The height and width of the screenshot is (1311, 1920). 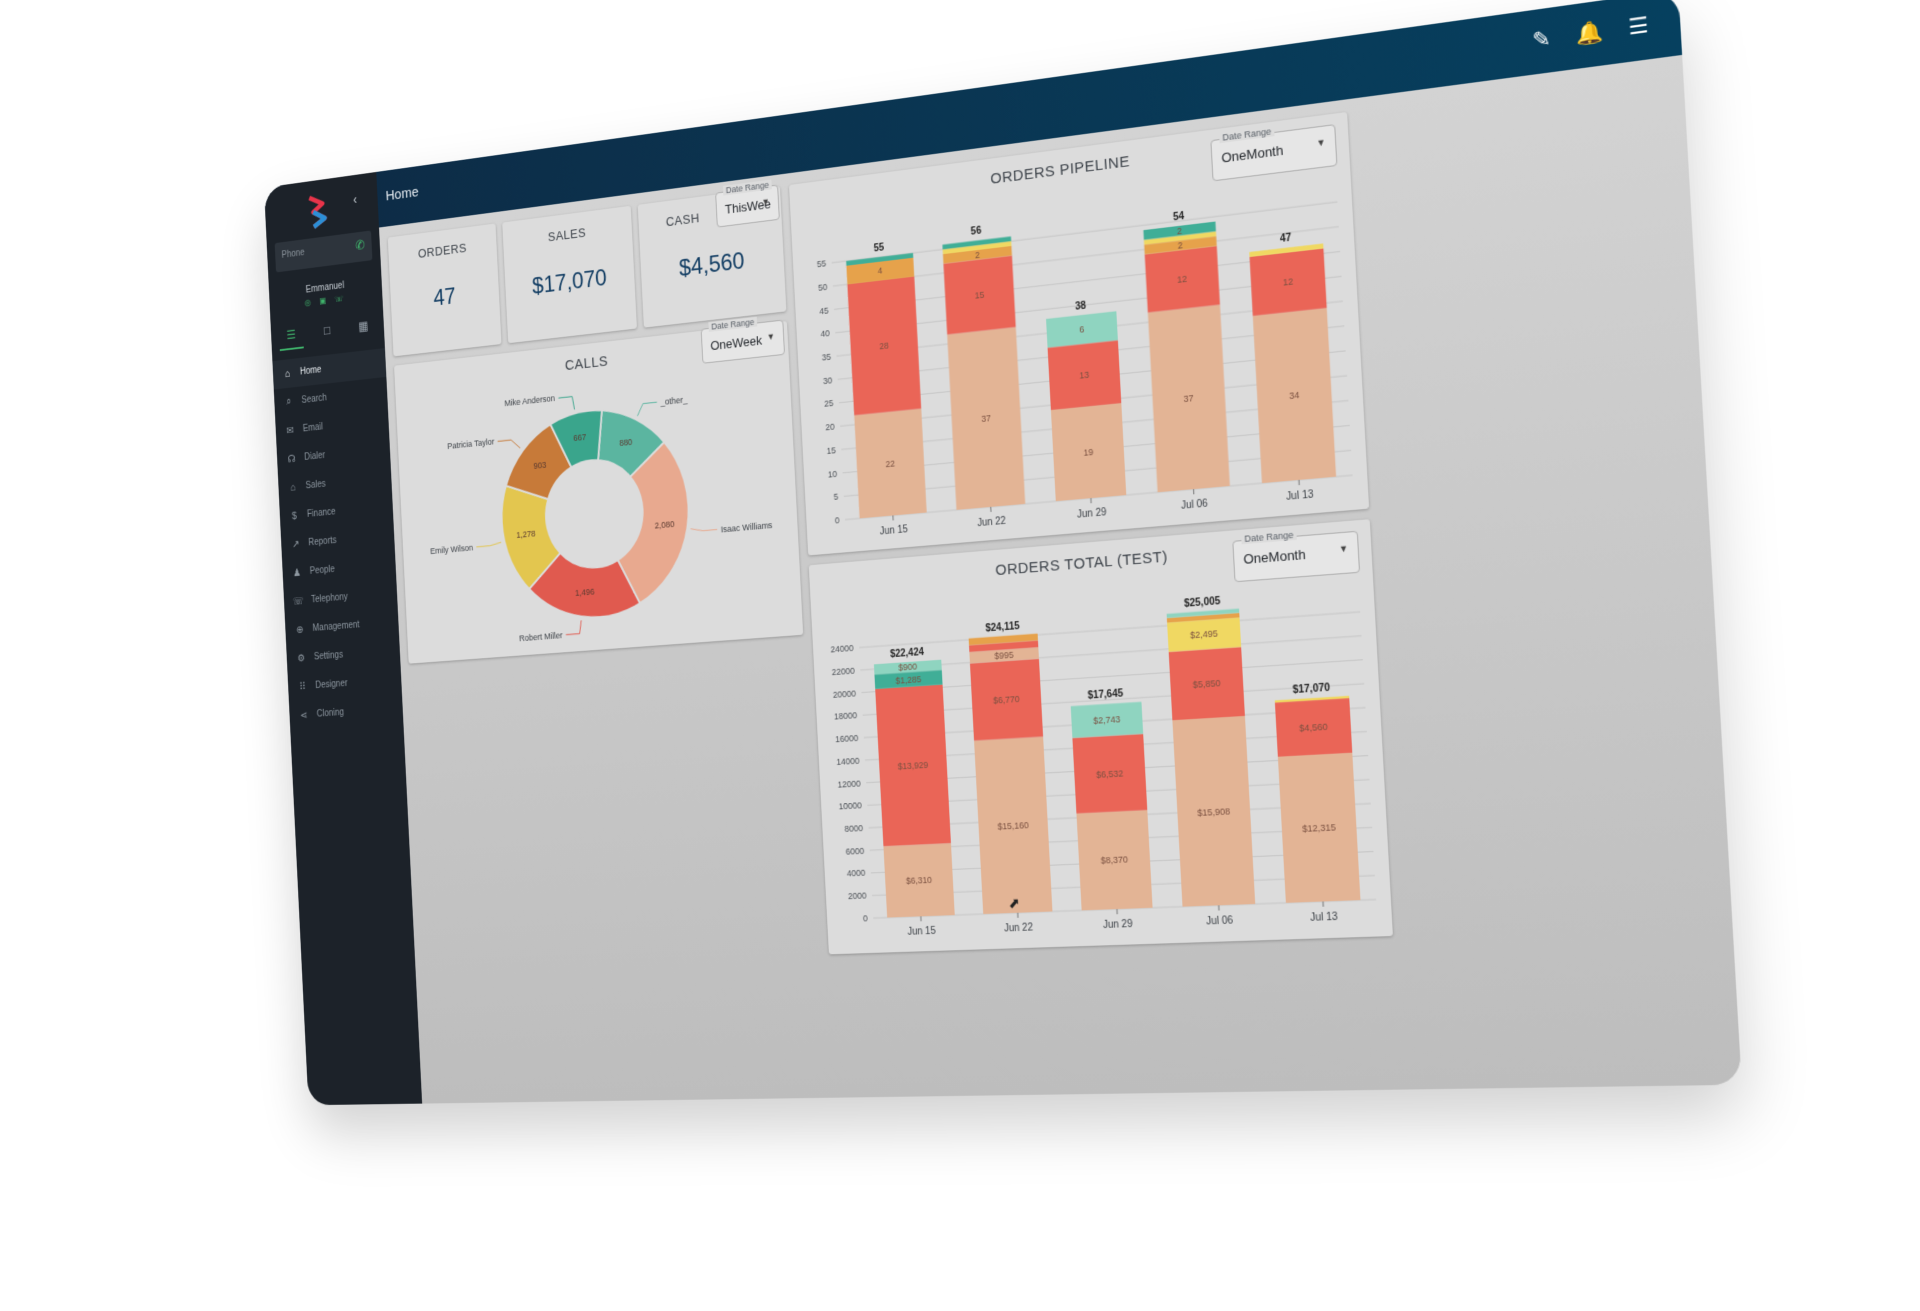 I want to click on bar-segment-label: $4,560, so click(x=1313, y=727).